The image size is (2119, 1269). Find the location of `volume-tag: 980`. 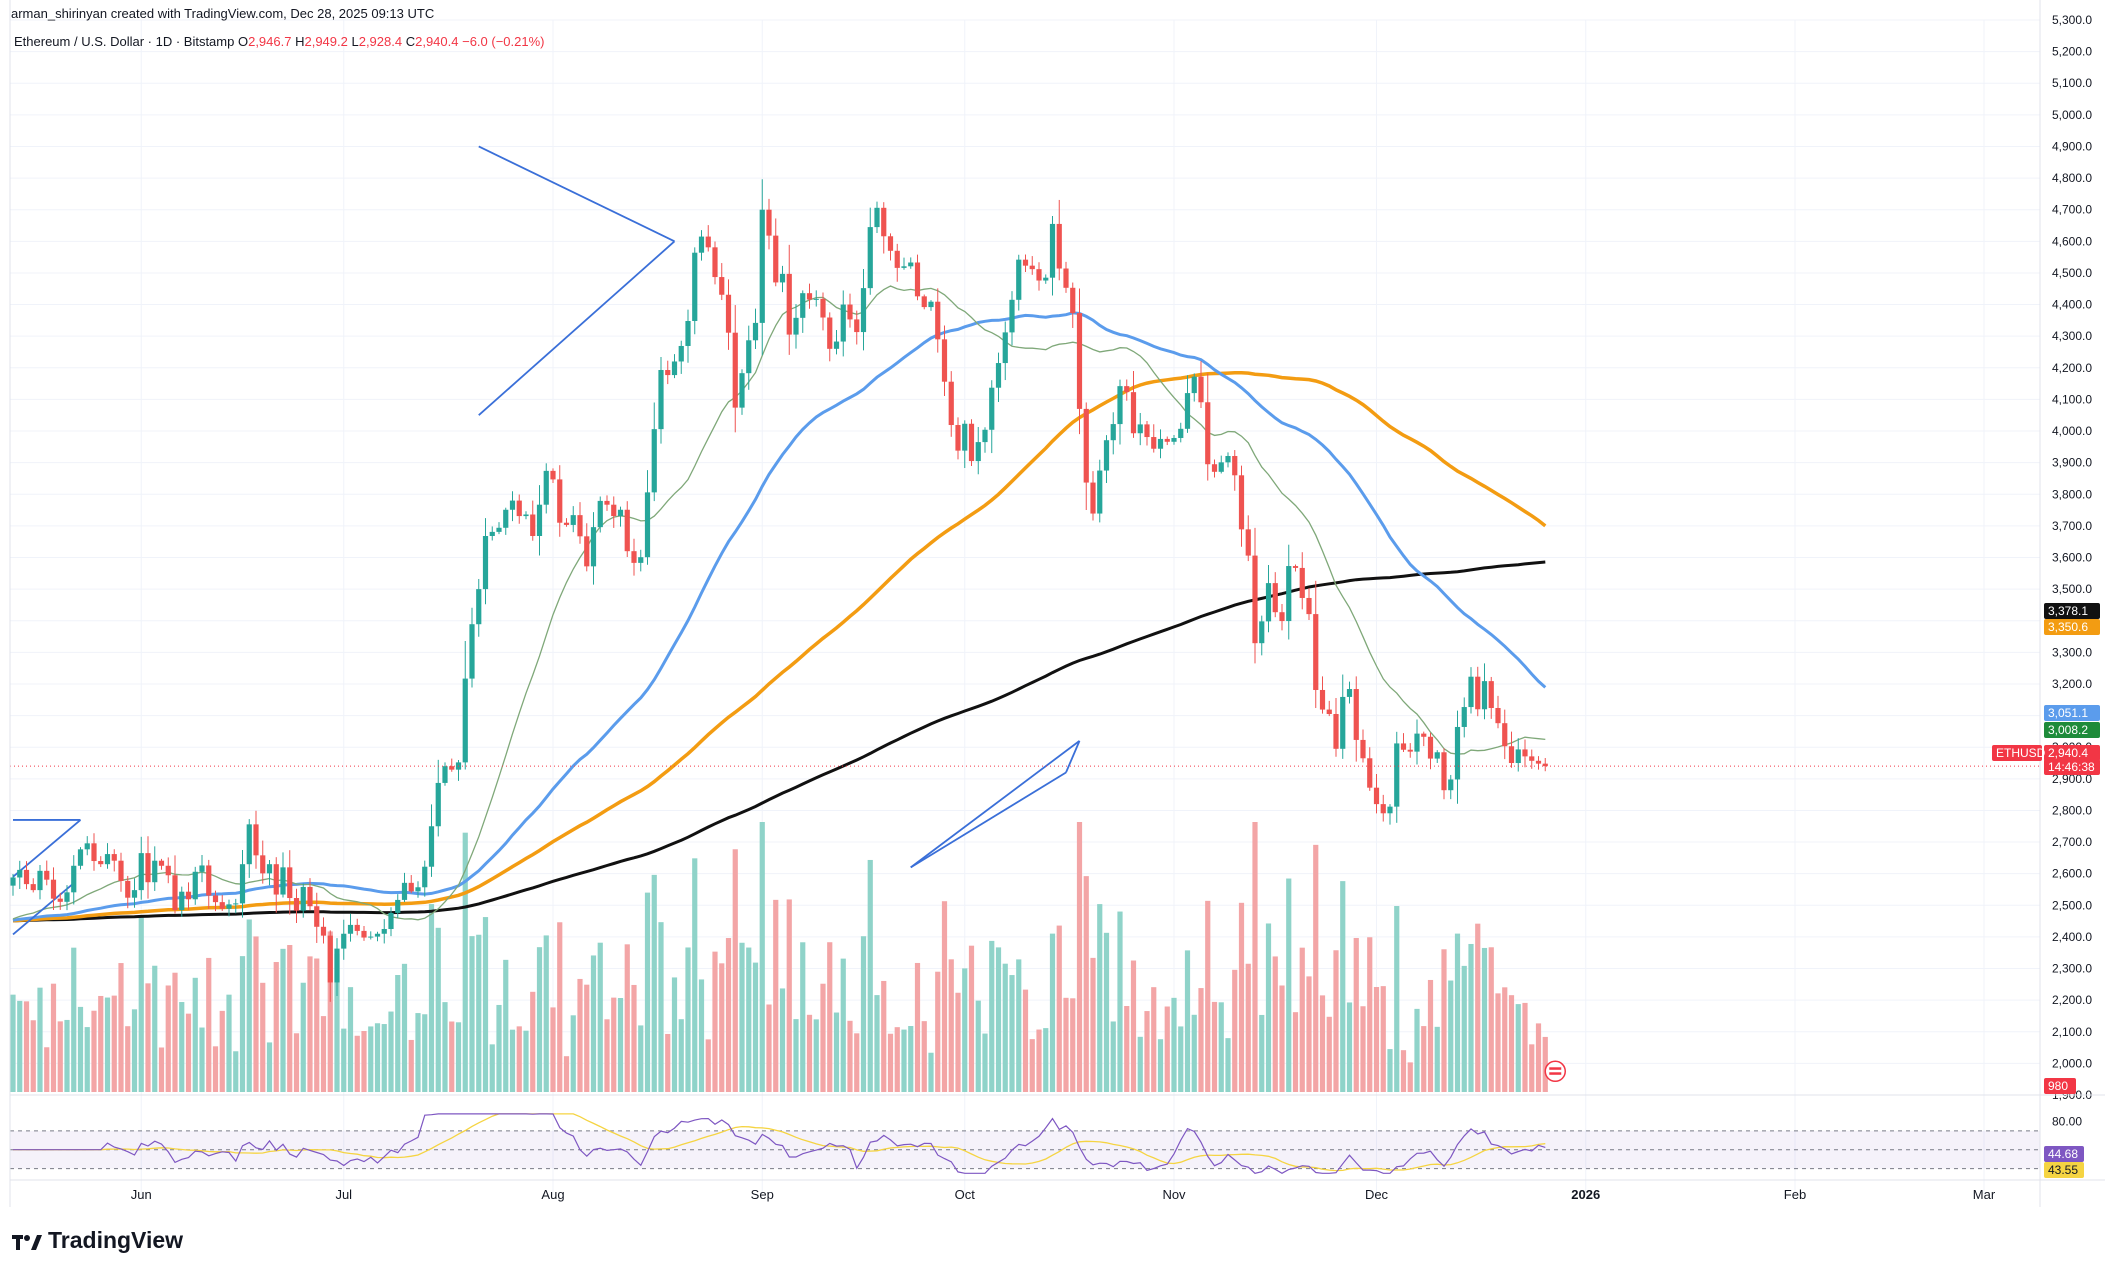

volume-tag: 980 is located at coordinates (2058, 1086).